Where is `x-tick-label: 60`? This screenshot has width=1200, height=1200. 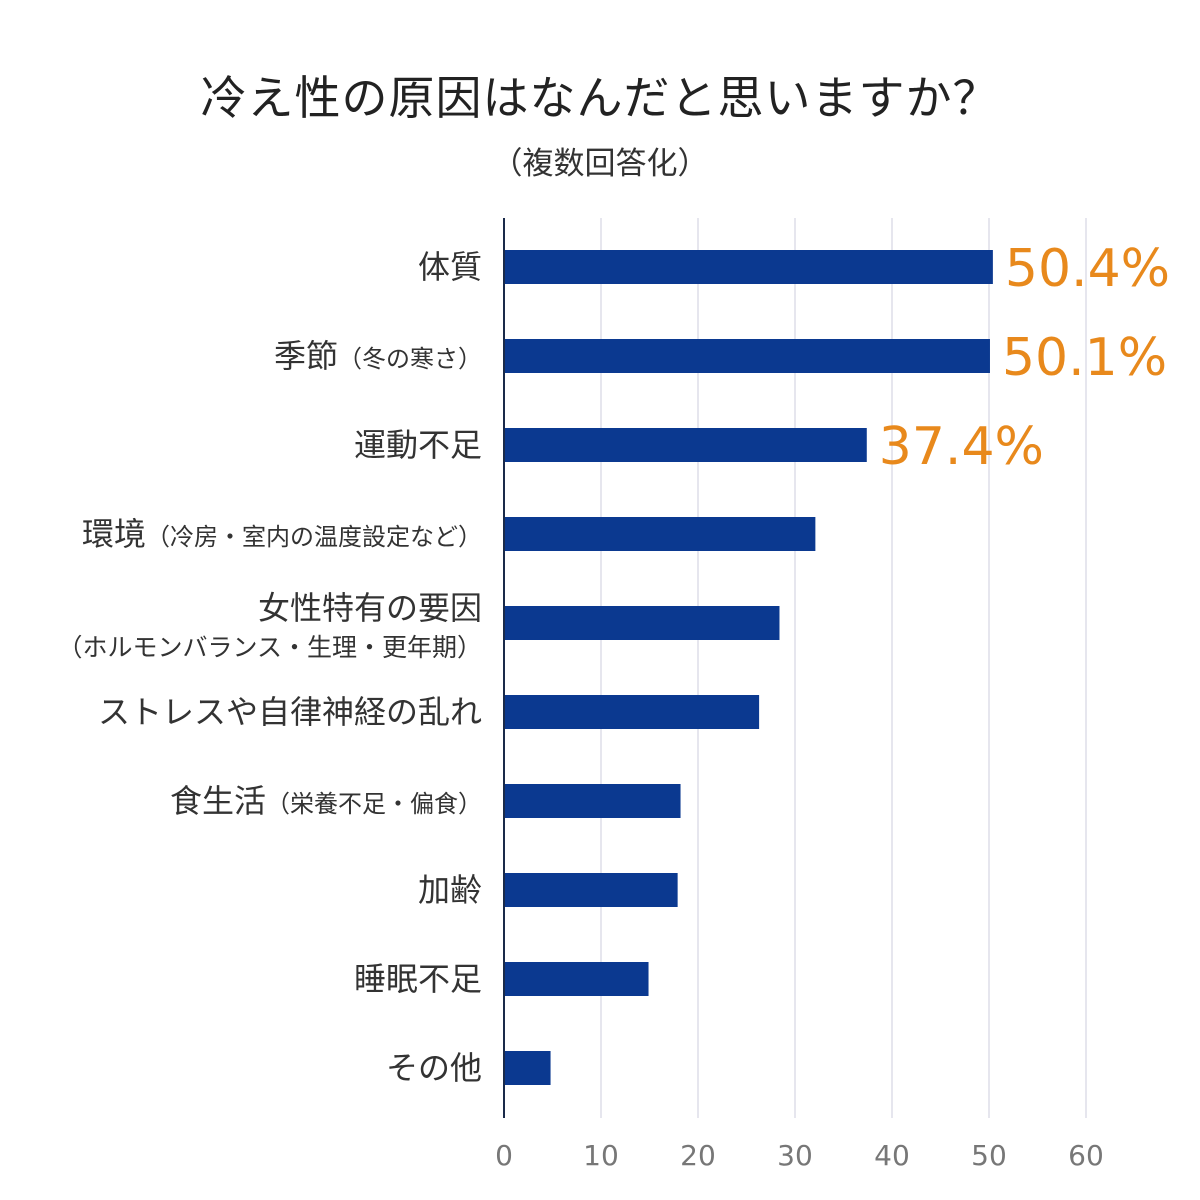
x-tick-label: 60 is located at coordinates (1086, 1155).